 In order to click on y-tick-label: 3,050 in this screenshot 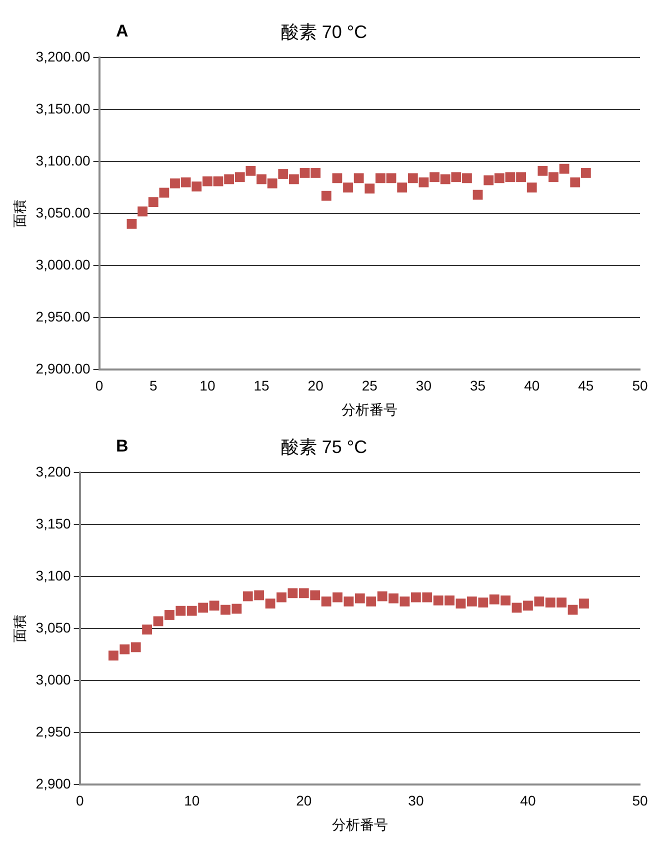, I will do `click(54, 627)`.